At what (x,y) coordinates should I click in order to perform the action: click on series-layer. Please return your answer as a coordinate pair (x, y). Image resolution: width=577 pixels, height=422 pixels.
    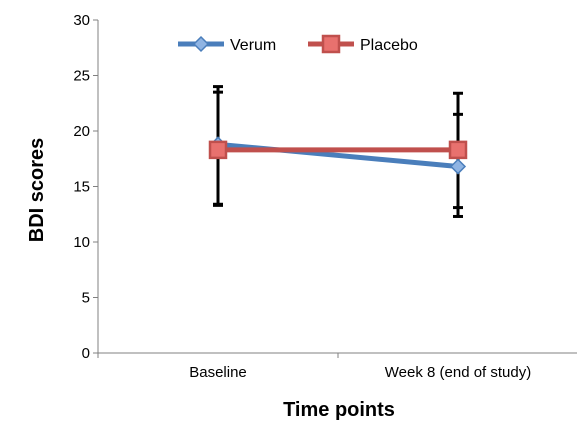
    Looking at the image, I should click on (338, 151).